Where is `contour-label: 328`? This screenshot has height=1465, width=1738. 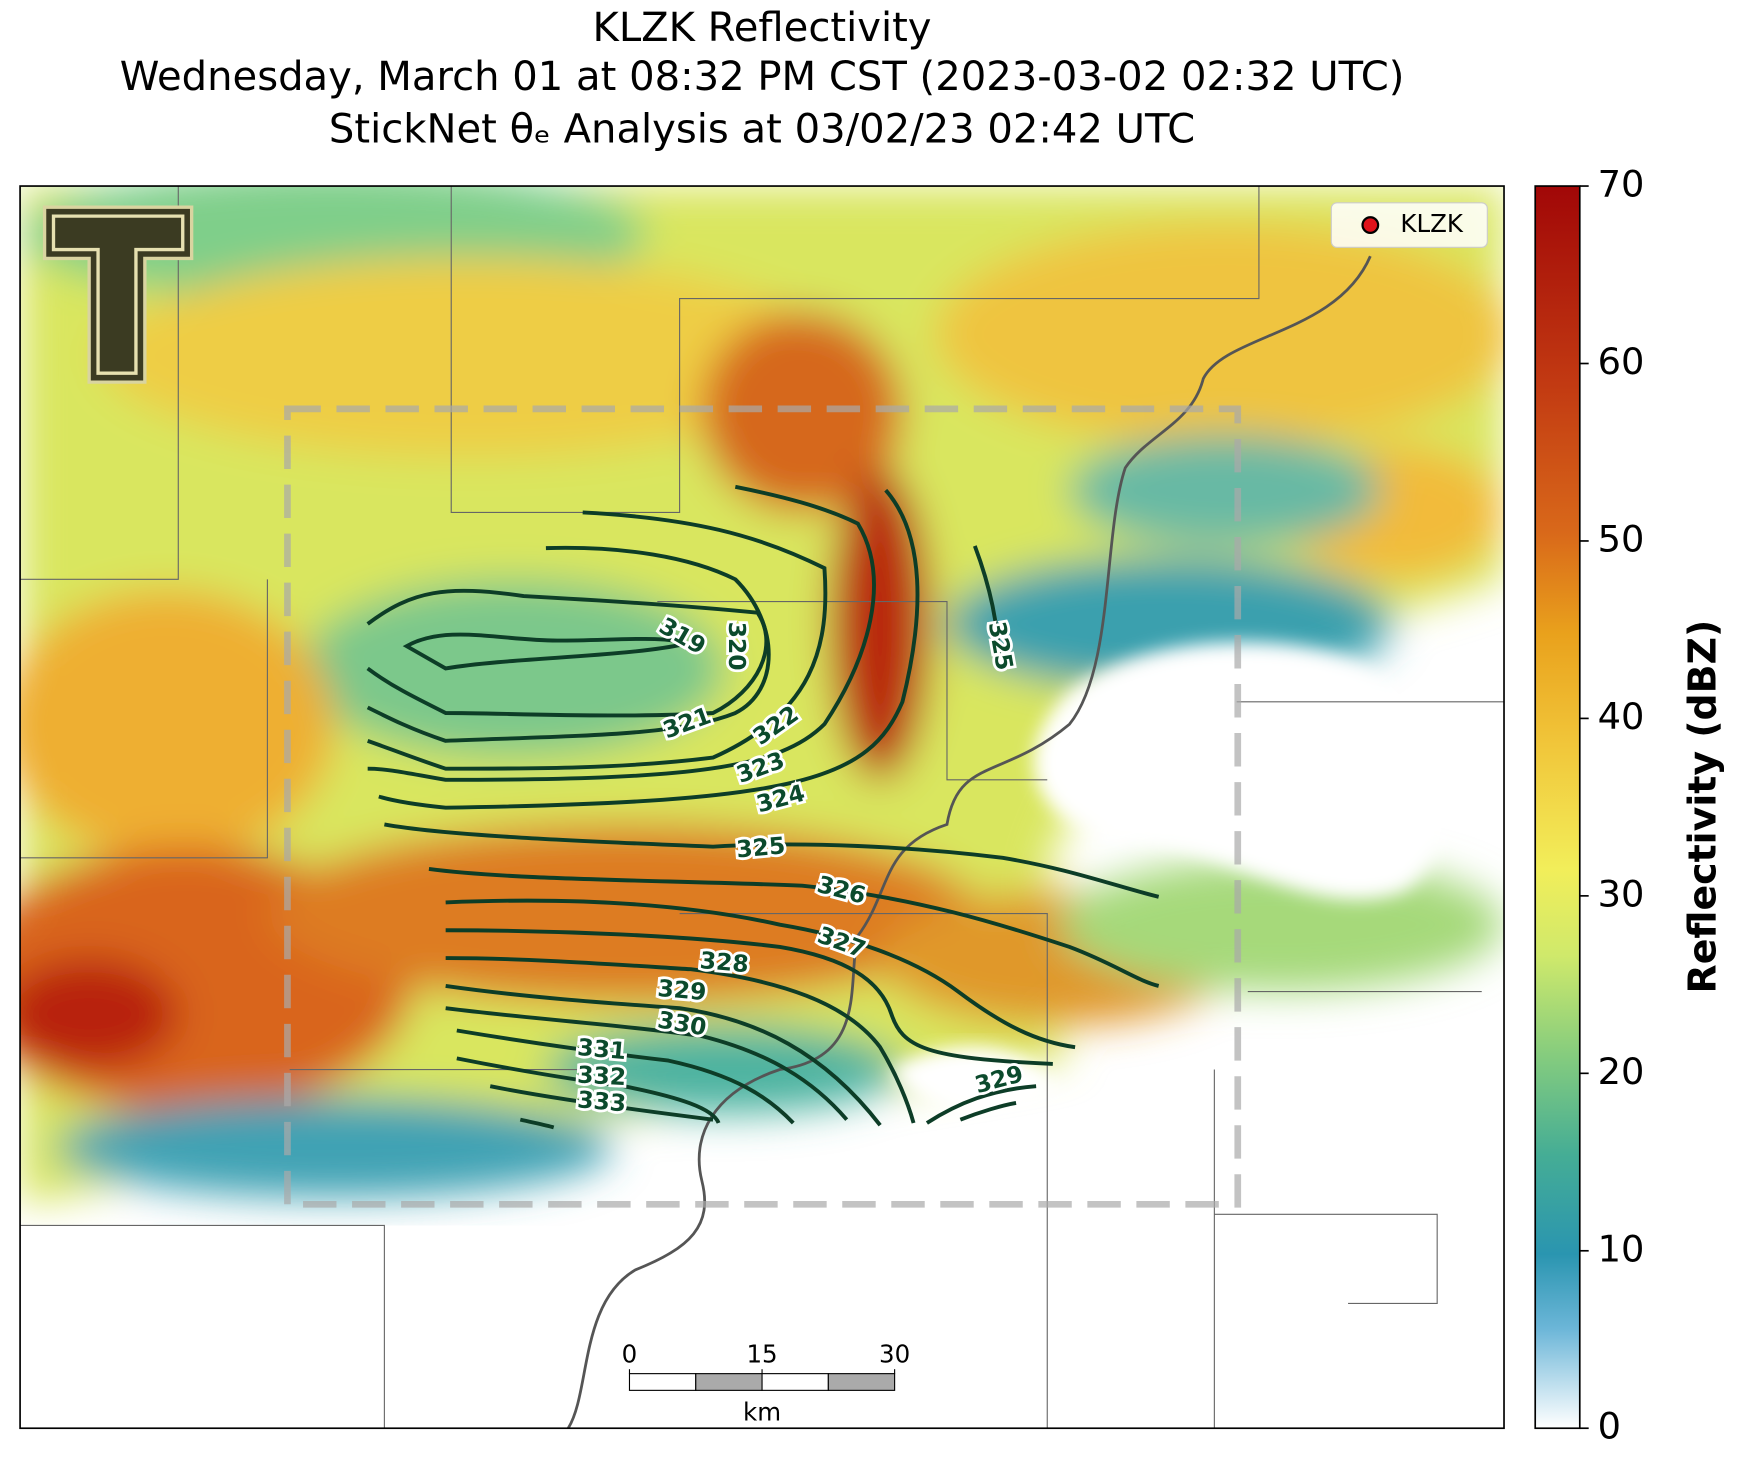
contour-label: 328 is located at coordinates (724, 962).